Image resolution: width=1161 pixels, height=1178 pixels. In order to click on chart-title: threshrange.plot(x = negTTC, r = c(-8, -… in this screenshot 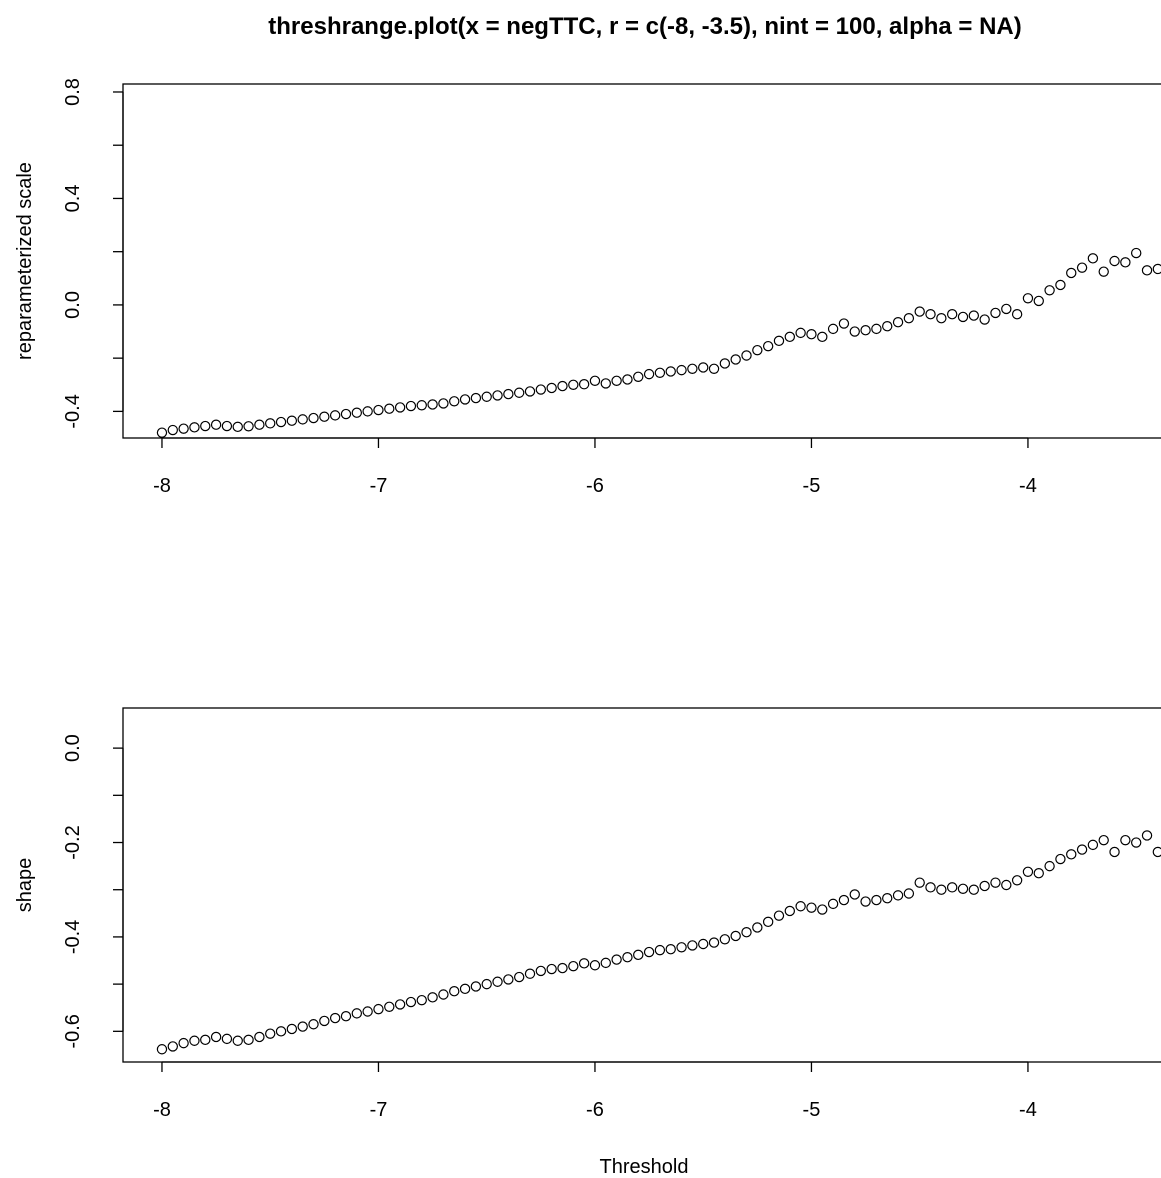, I will do `click(645, 26)`.